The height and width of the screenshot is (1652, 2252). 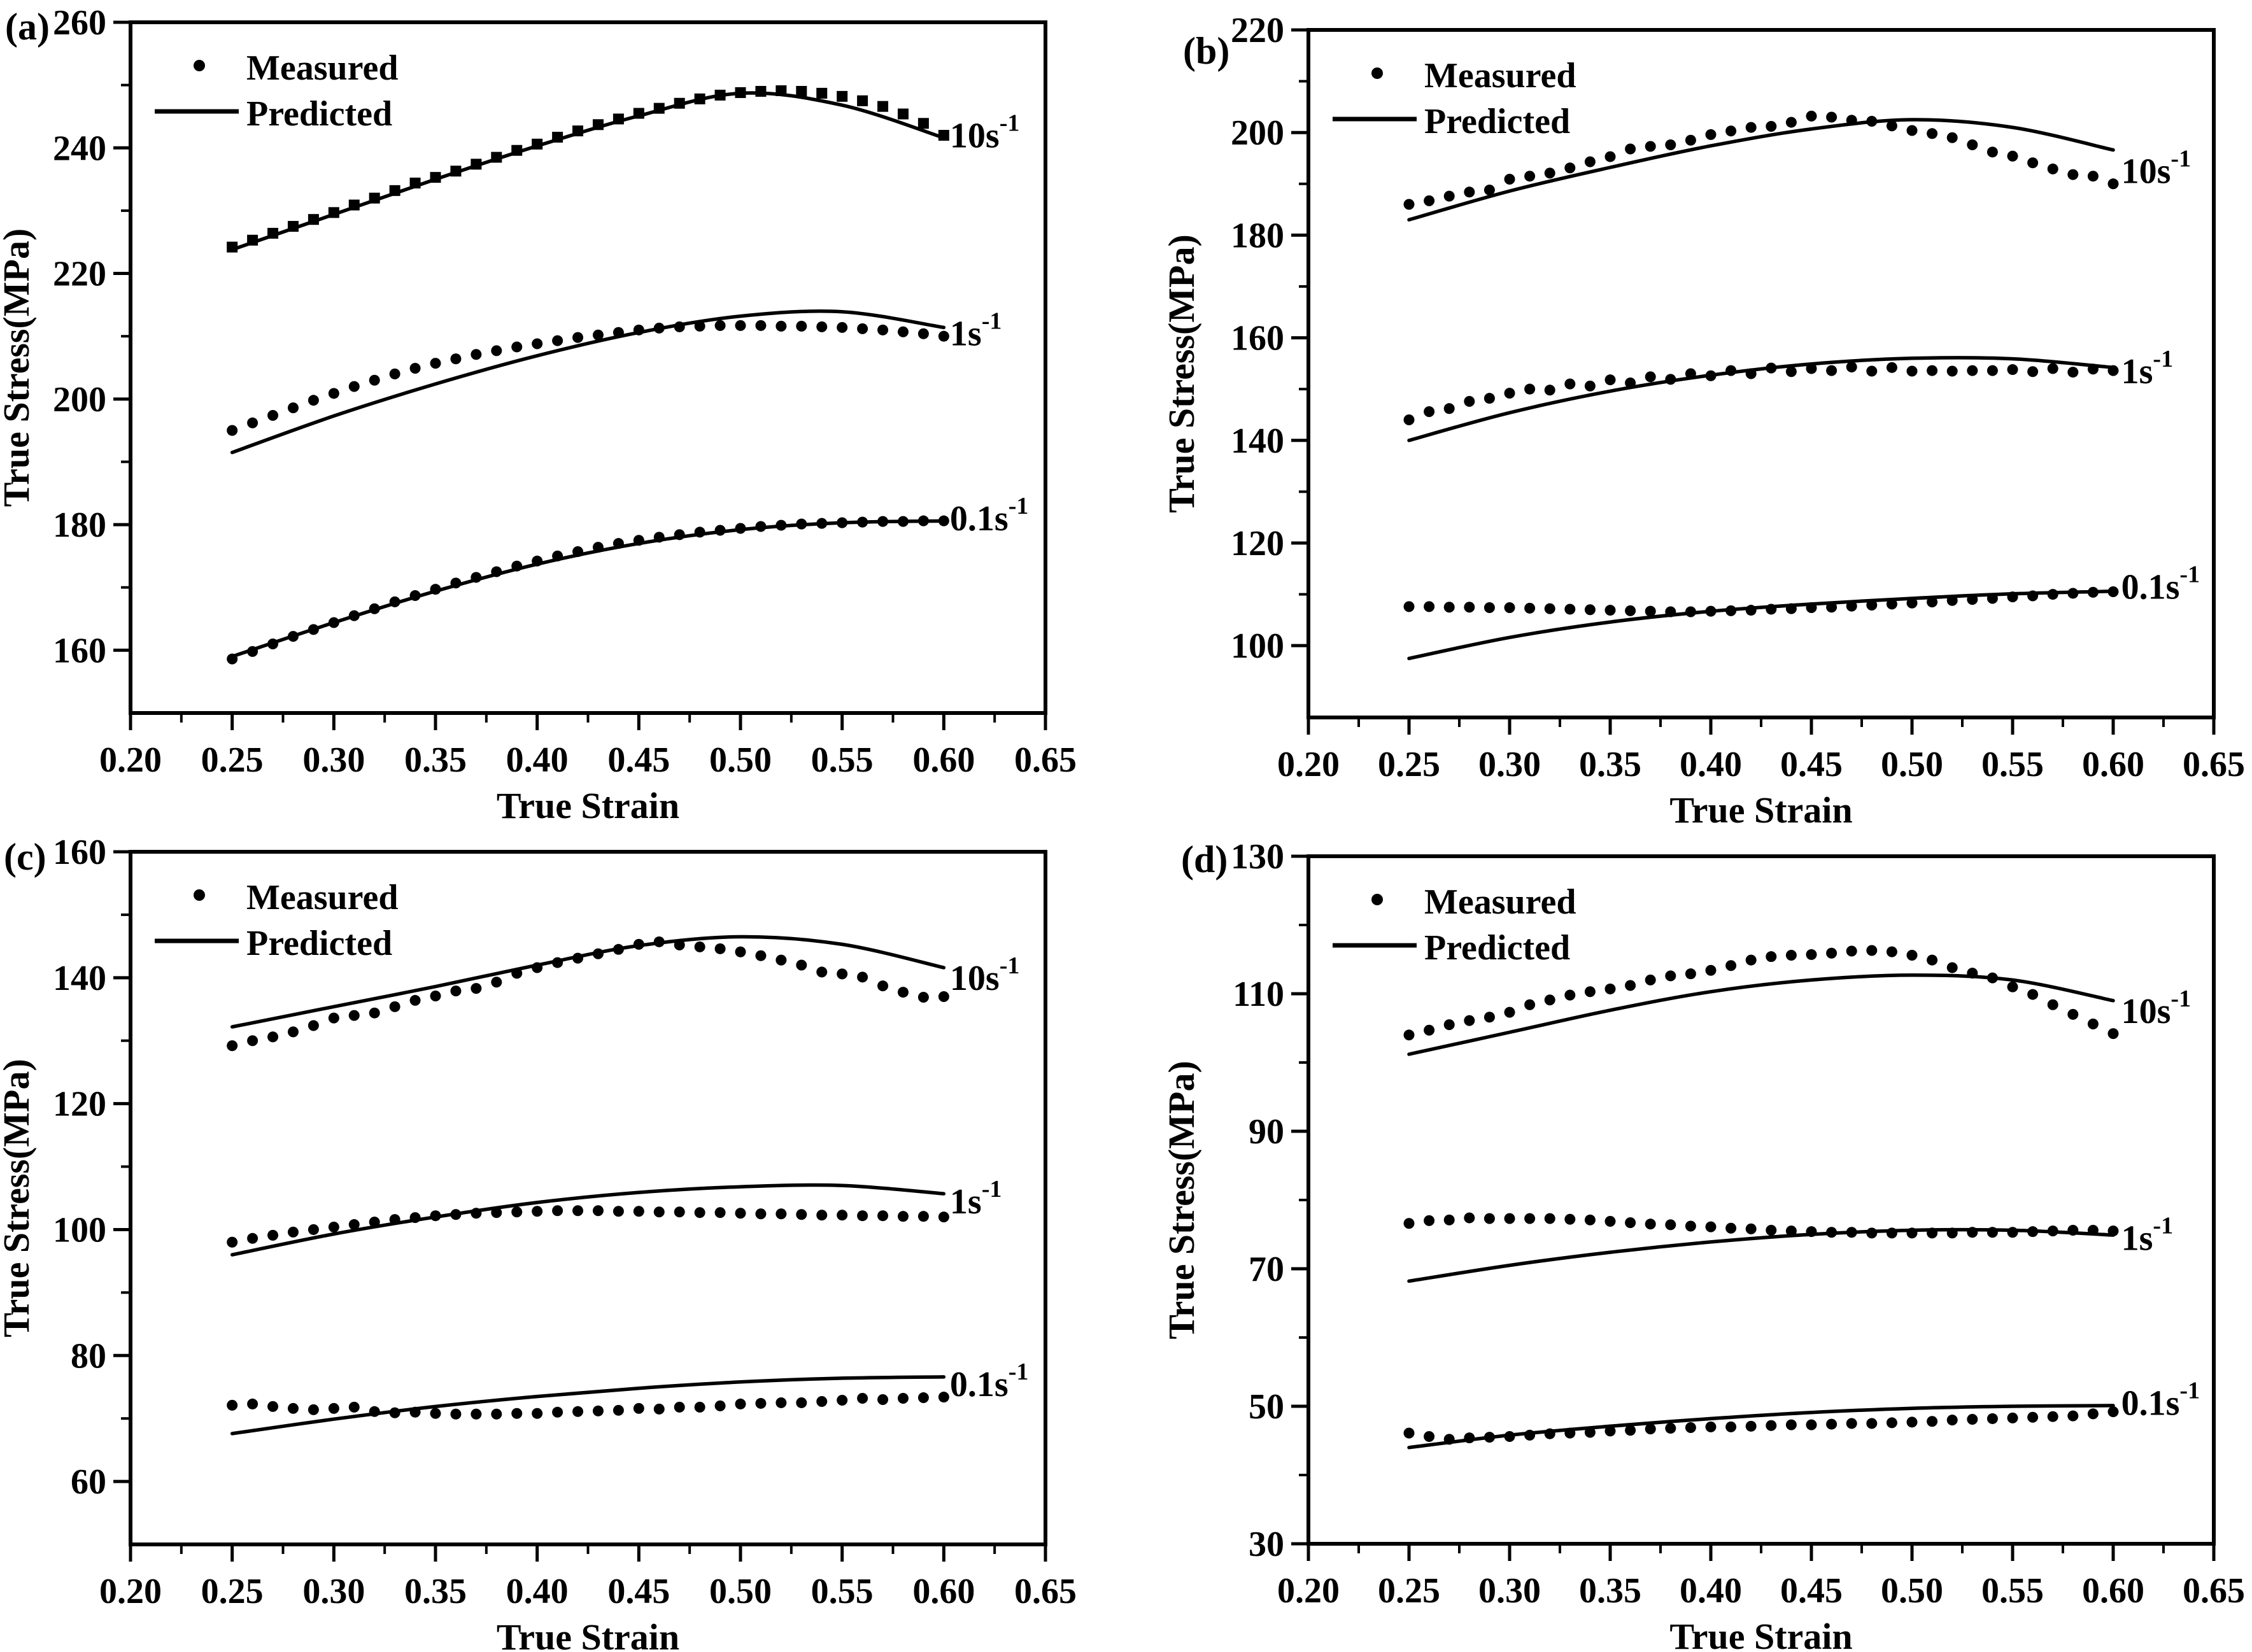 I want to click on y-tick-label: 130, so click(x=1257, y=857).